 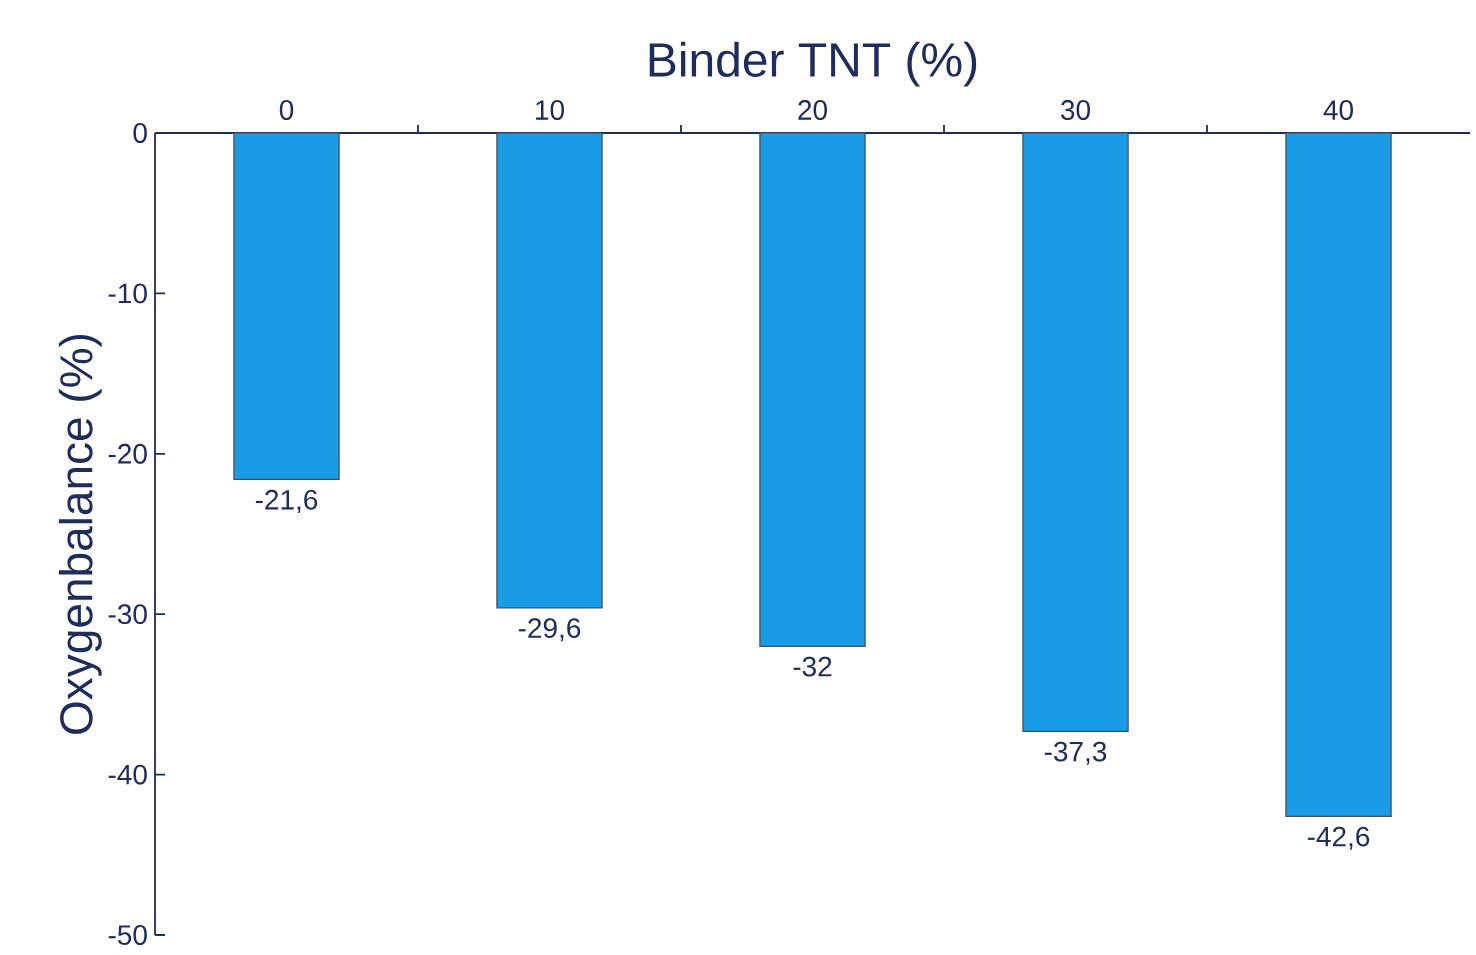 I want to click on x-tick-label: 10, so click(x=550, y=110).